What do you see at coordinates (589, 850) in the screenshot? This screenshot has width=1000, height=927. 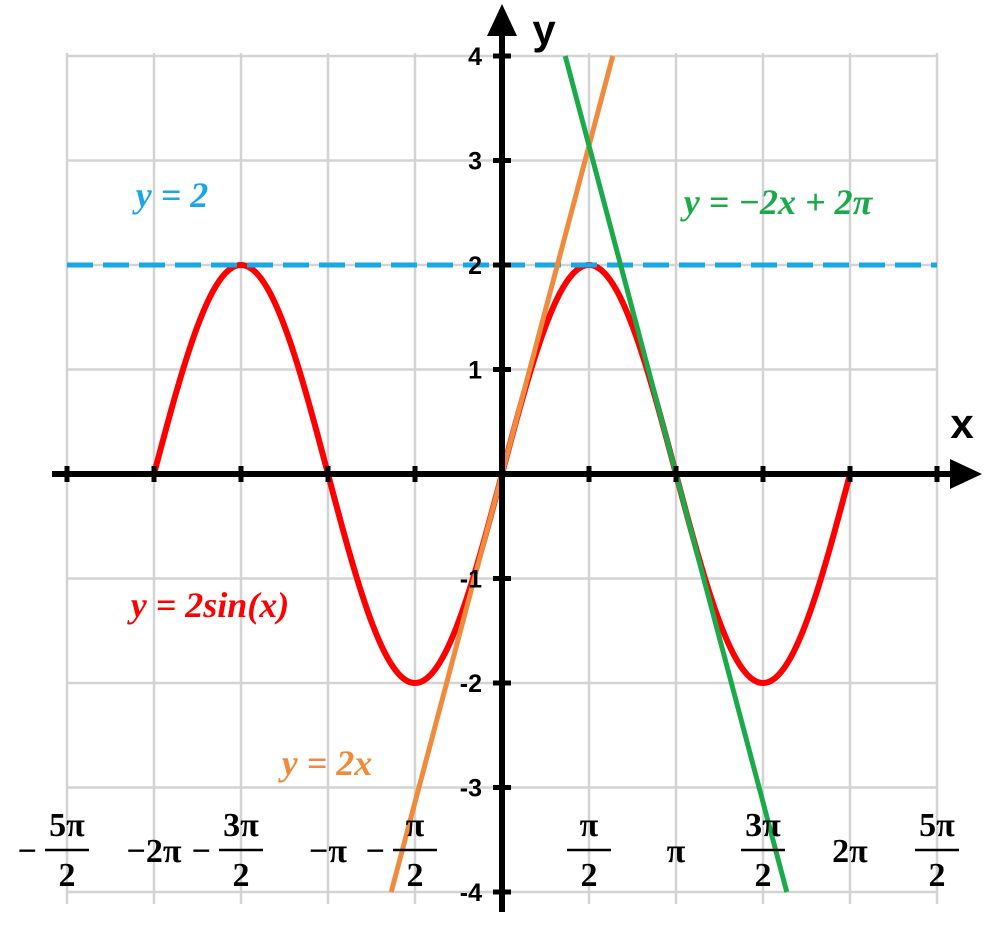 I see `x-tick-label: π2` at bounding box center [589, 850].